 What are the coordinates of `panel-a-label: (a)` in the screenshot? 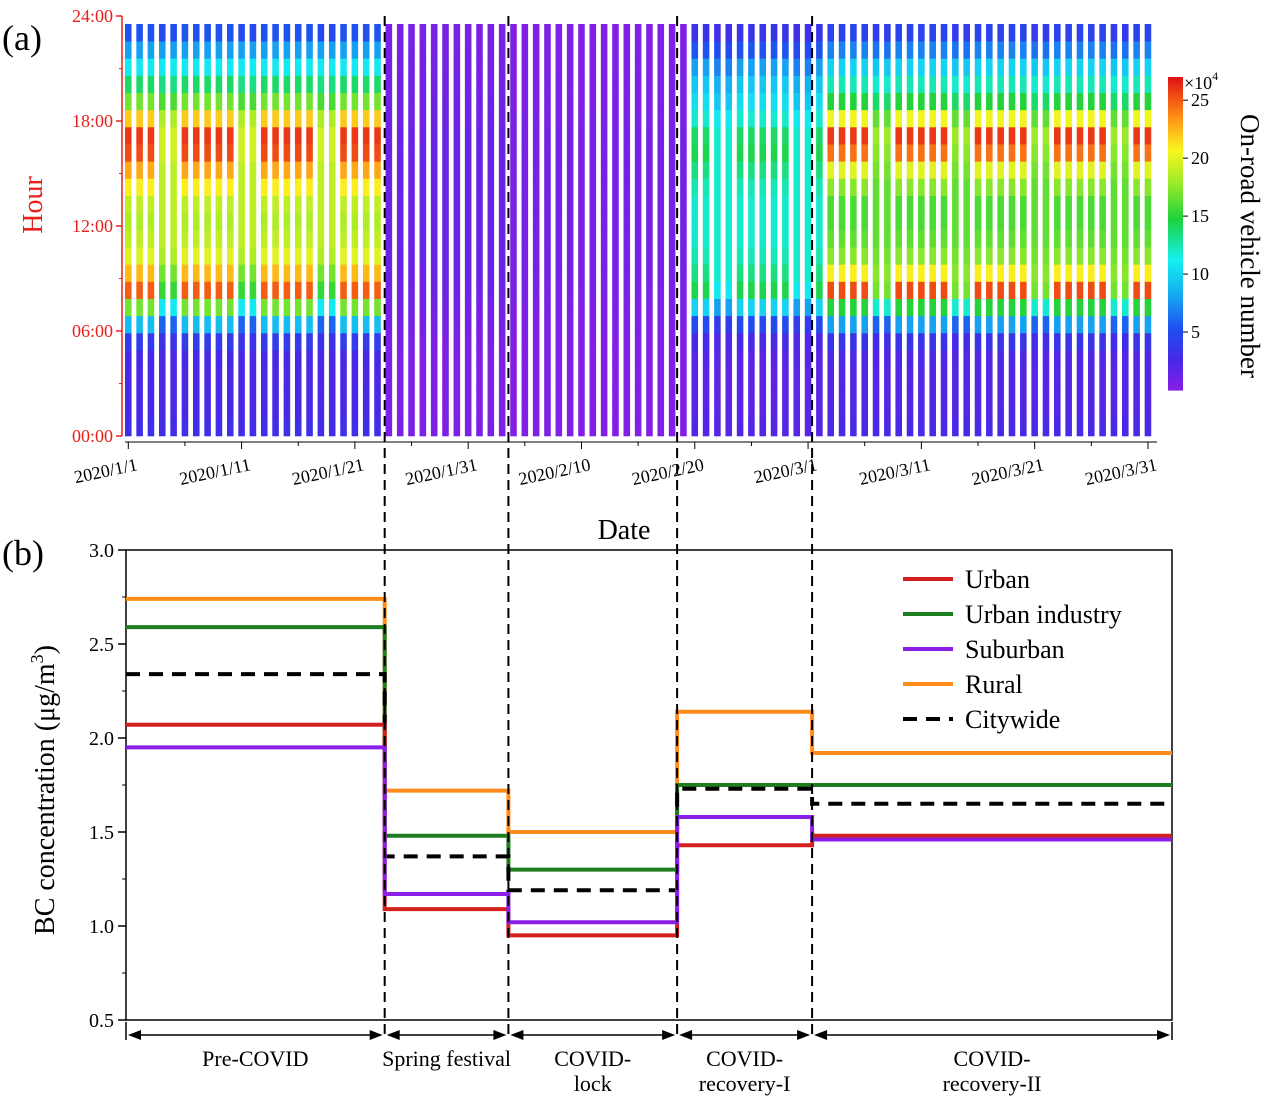 It's located at (22, 38).